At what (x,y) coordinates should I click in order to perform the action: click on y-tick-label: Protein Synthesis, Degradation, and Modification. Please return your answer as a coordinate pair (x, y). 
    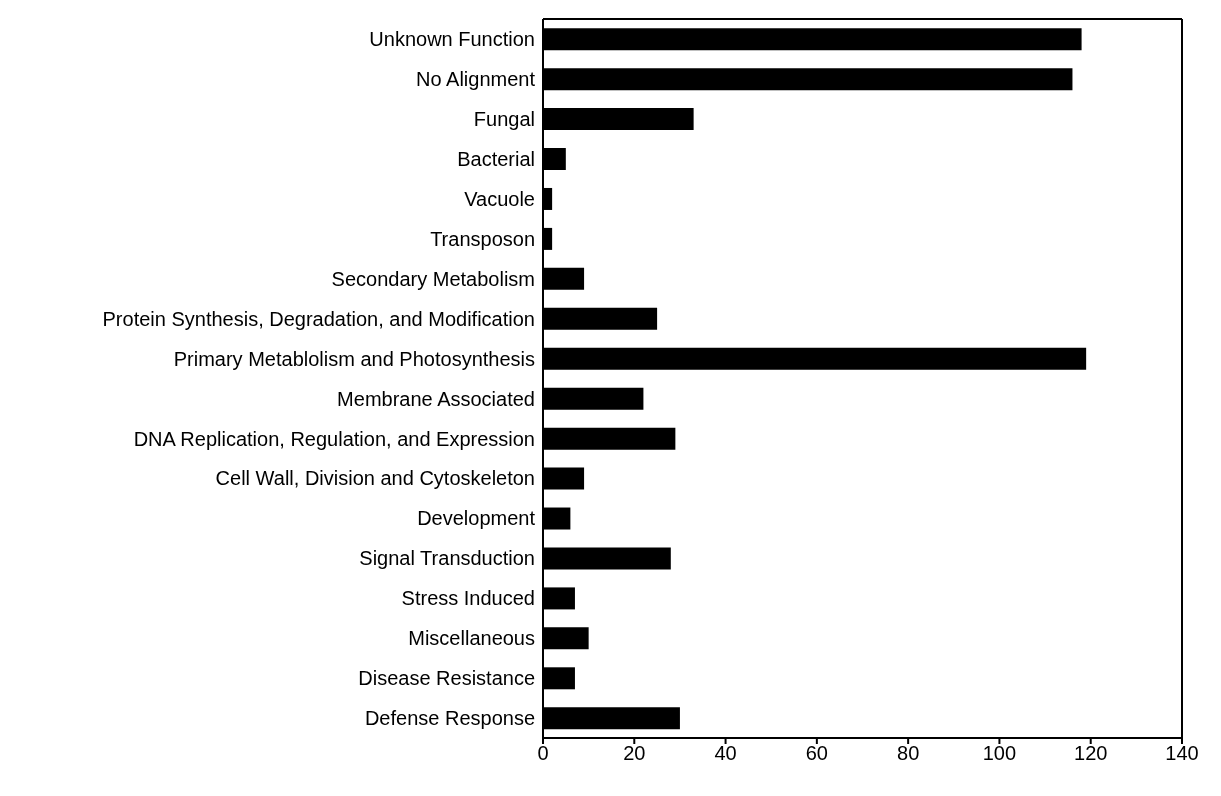
    Looking at the image, I should click on (318, 318).